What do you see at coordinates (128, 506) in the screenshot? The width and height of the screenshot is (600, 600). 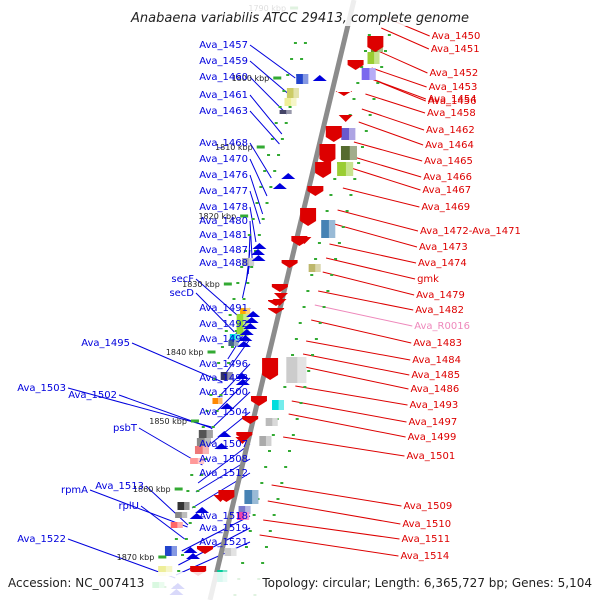 I see `gene-label-forward: rplU` at bounding box center [128, 506].